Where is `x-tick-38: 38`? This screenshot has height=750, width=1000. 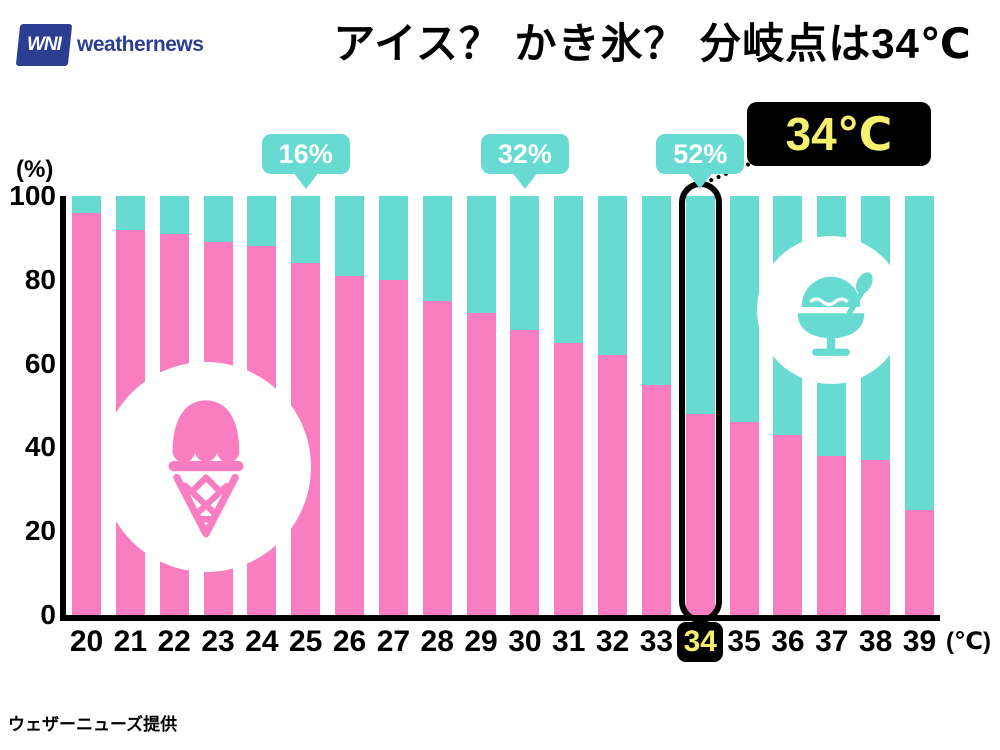 x-tick-38: 38 is located at coordinates (875, 641).